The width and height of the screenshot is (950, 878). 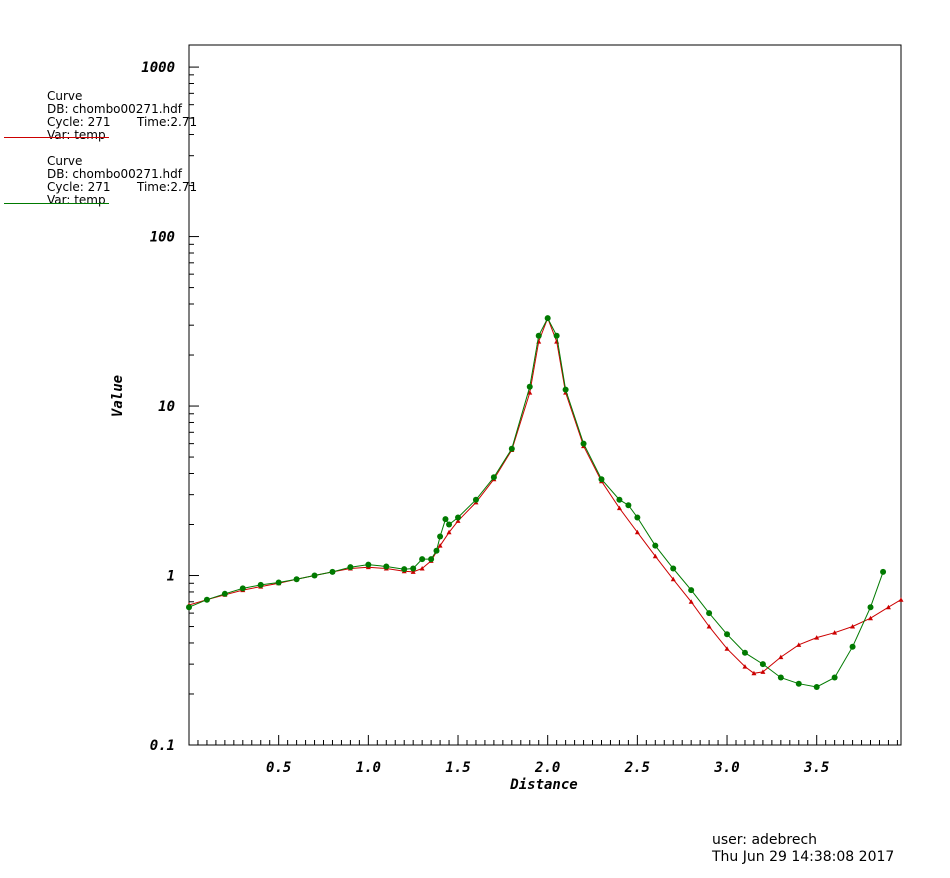 I want to click on y-tick-label: 0.1, so click(x=162, y=746).